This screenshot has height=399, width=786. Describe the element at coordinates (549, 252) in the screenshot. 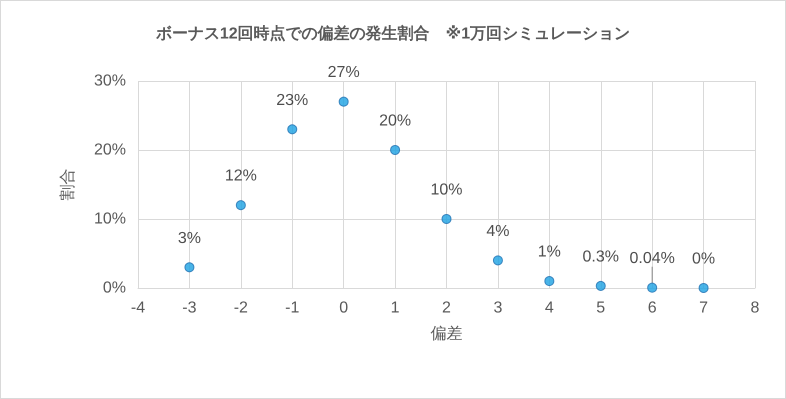

I see `data-label: 1%` at that location.